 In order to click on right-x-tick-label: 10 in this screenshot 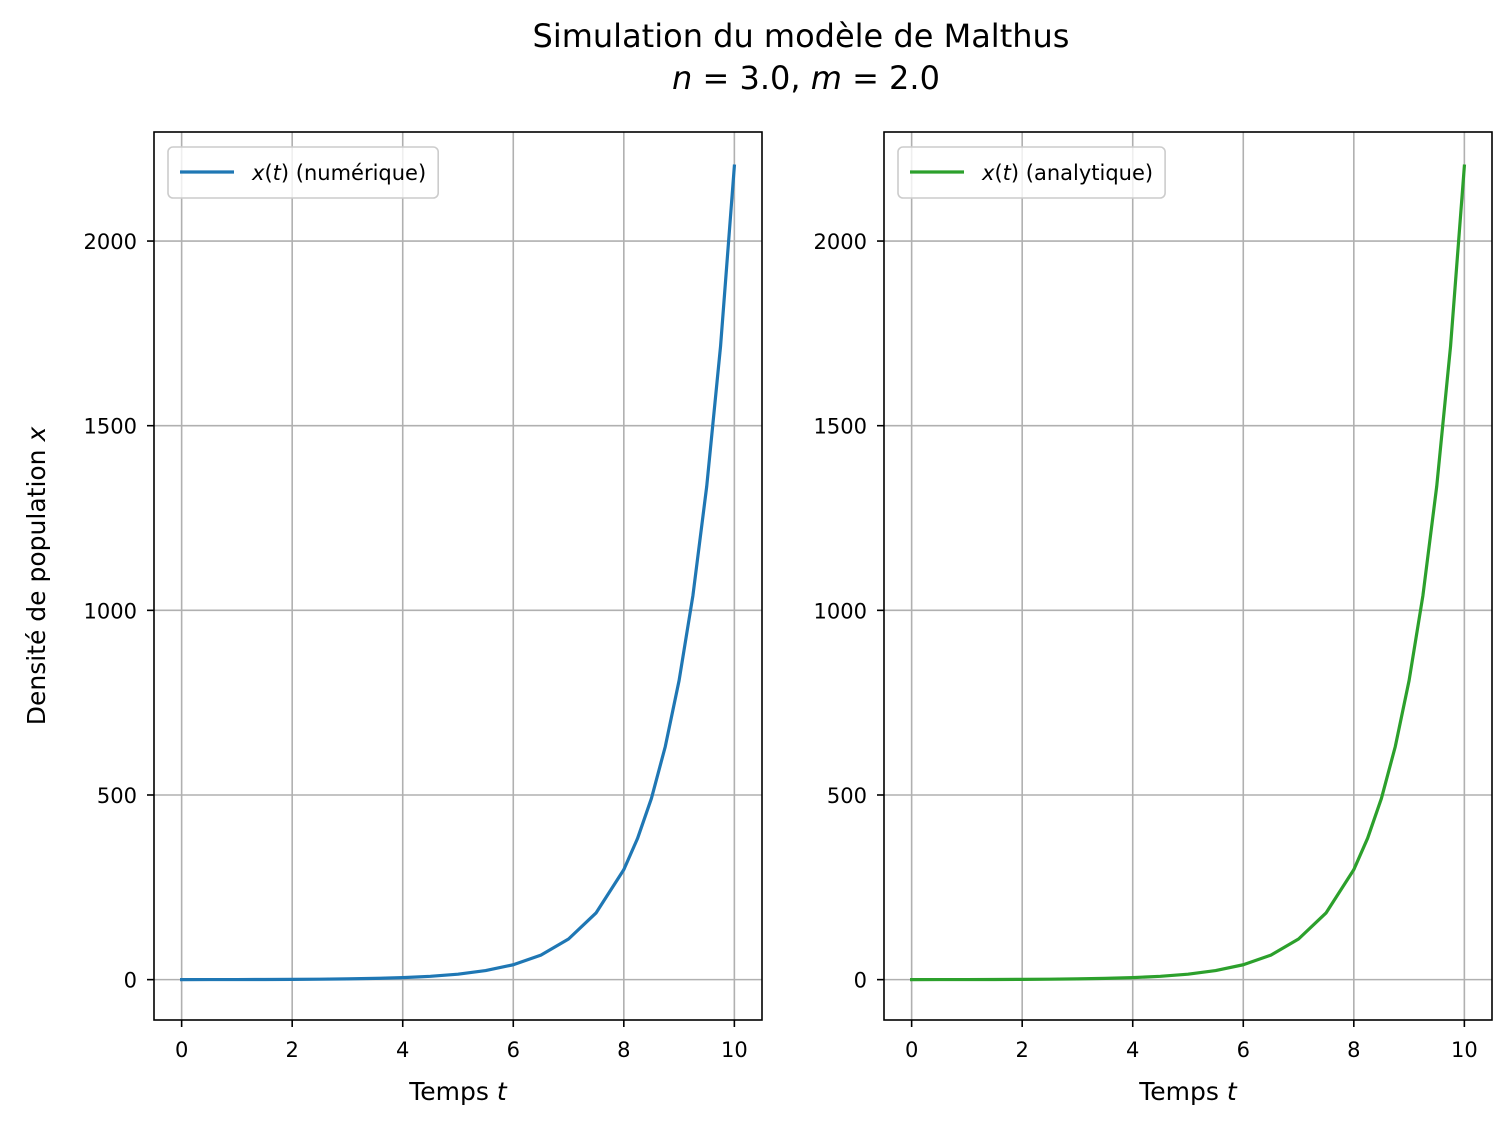, I will do `click(1464, 1050)`.